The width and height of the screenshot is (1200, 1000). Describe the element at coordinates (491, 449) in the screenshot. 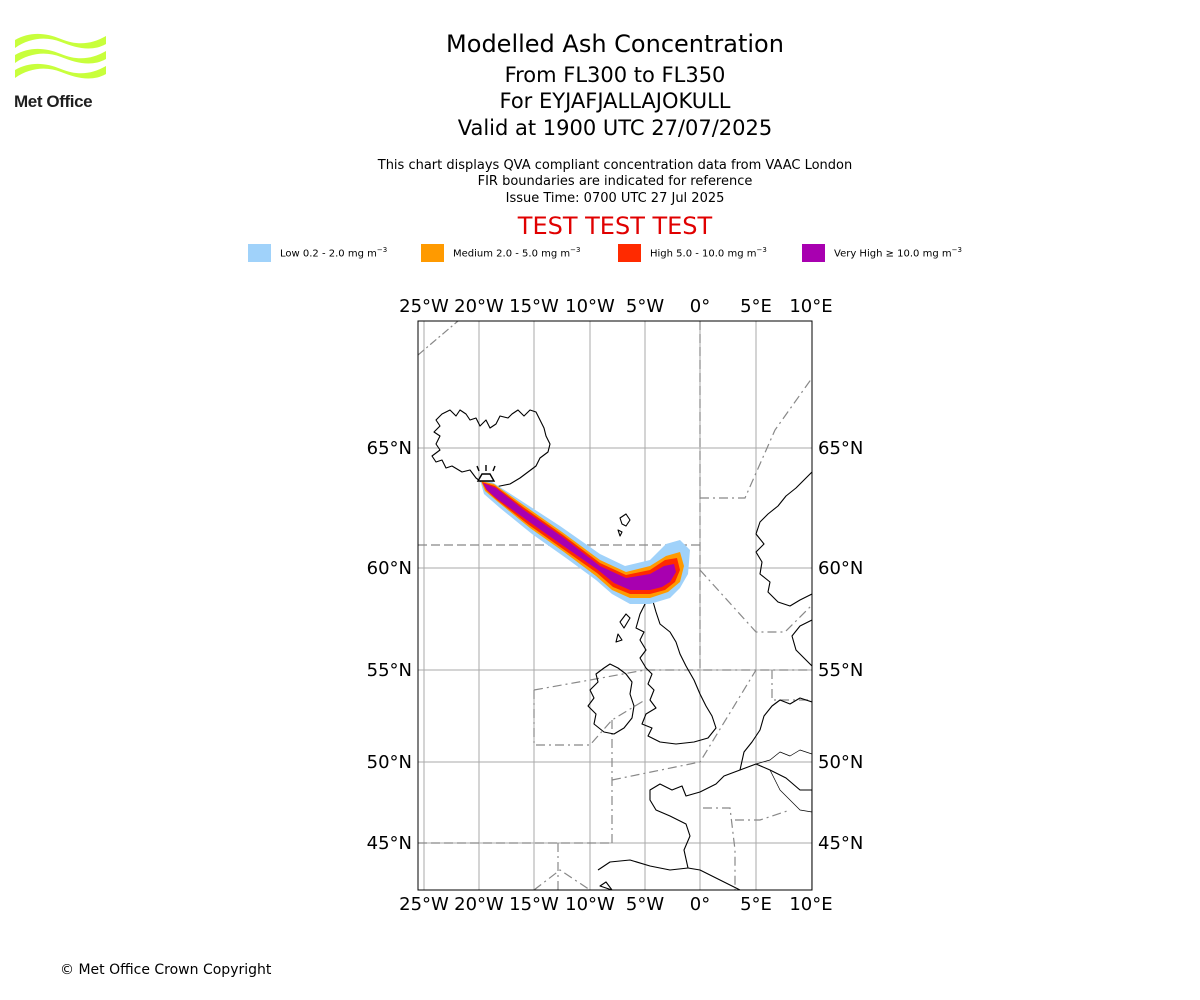

I see `iceland-coast` at that location.